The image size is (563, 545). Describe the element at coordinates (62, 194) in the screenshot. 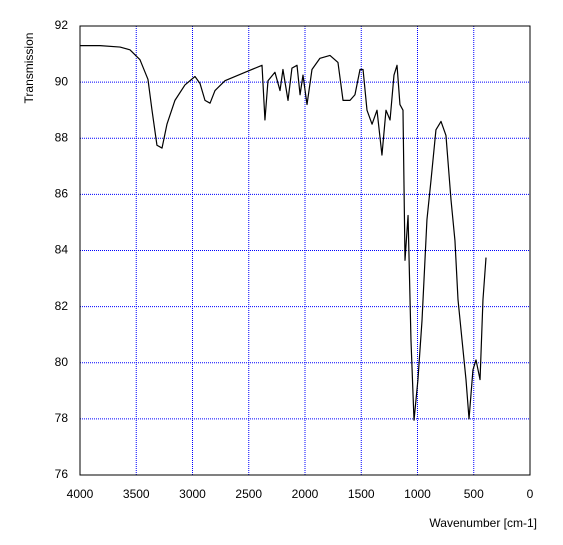

I see `y-tick-label: 86` at that location.